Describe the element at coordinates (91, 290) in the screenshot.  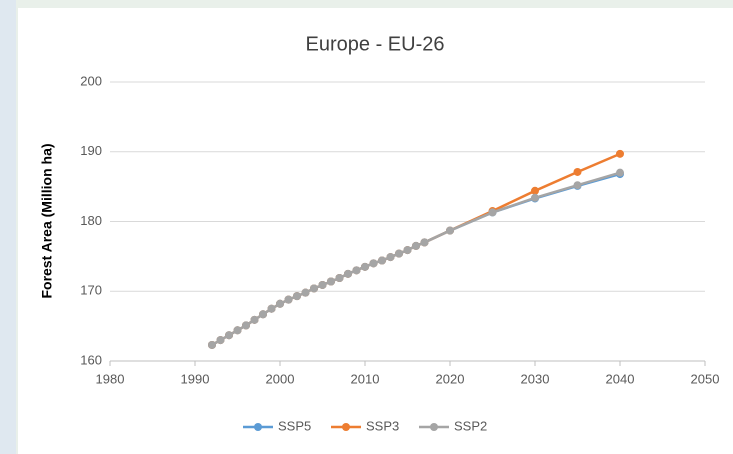
I see `y-tick-label: 170` at that location.